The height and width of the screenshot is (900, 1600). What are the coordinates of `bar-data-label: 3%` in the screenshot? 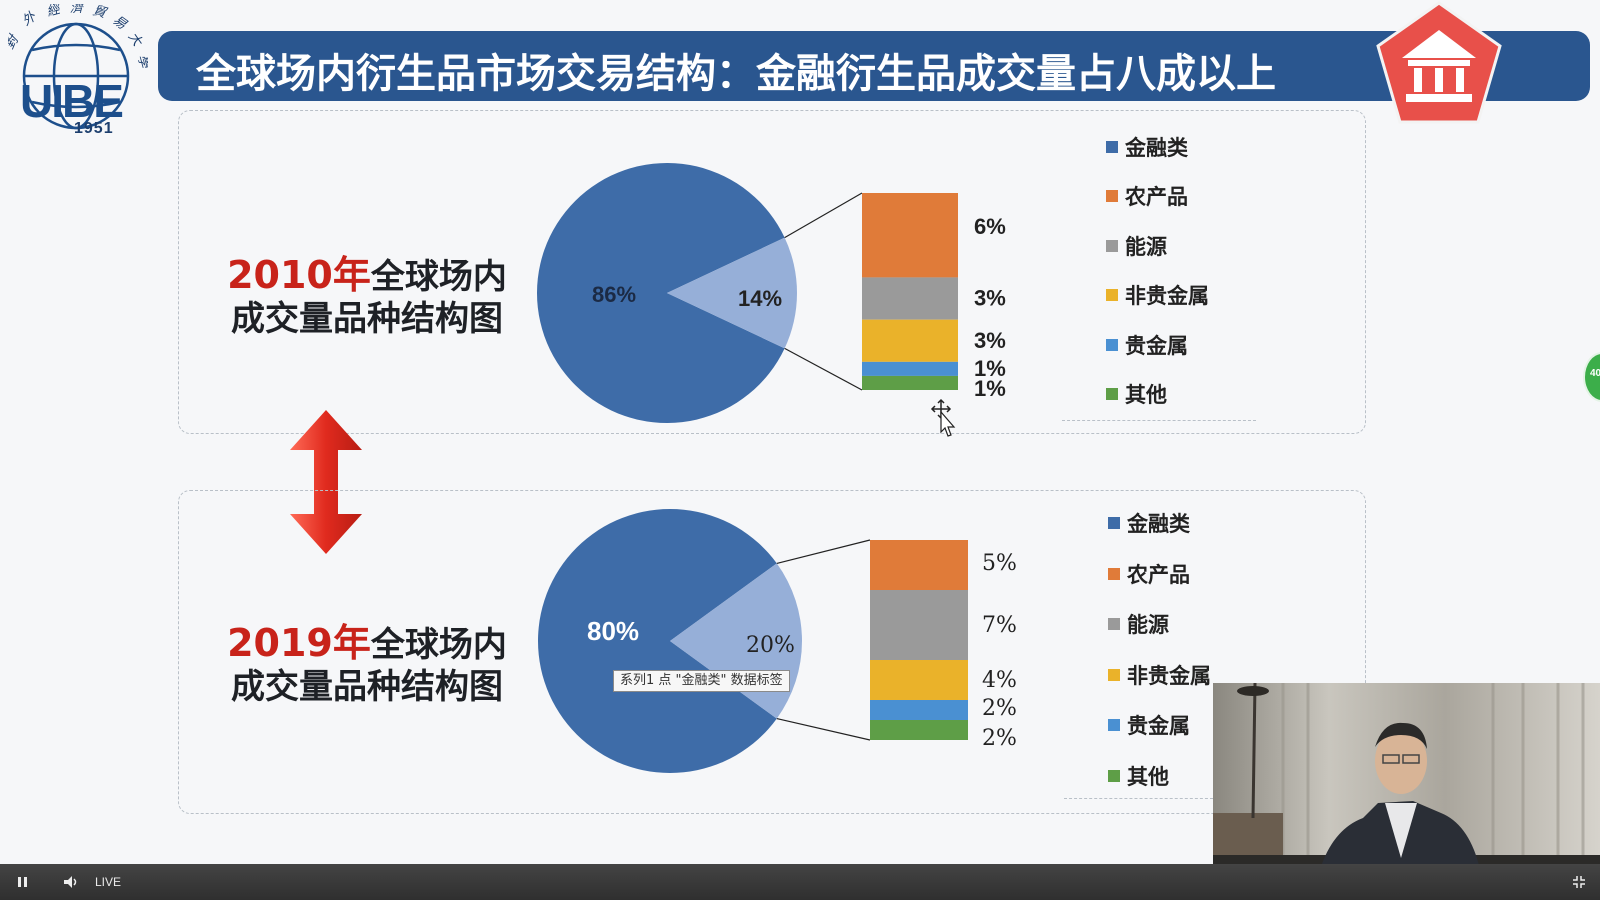 It's located at (990, 298).